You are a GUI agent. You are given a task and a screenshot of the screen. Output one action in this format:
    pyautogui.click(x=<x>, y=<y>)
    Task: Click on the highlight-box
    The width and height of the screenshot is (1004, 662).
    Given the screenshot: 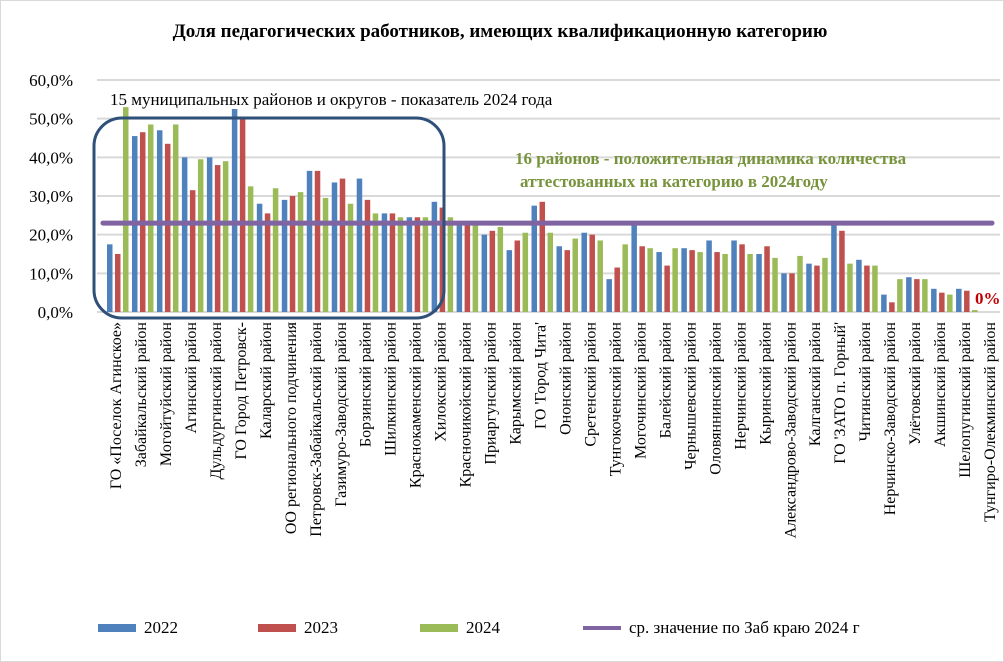 What is the action you would take?
    pyautogui.click(x=269, y=218)
    